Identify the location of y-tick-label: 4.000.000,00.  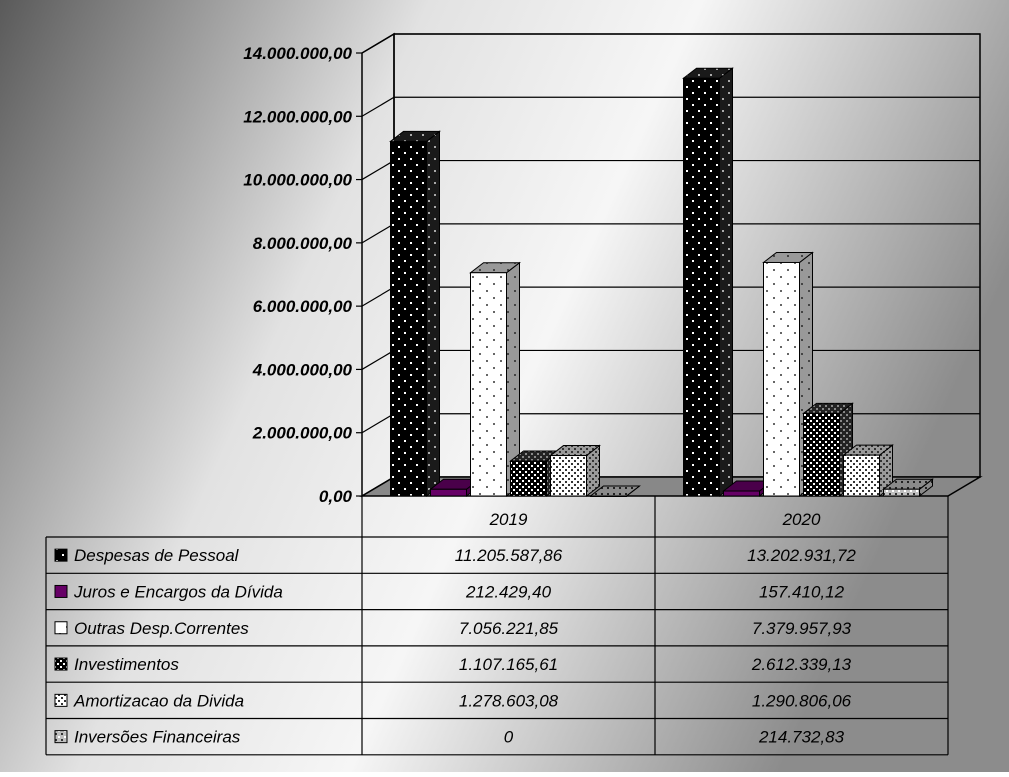
(302, 369).